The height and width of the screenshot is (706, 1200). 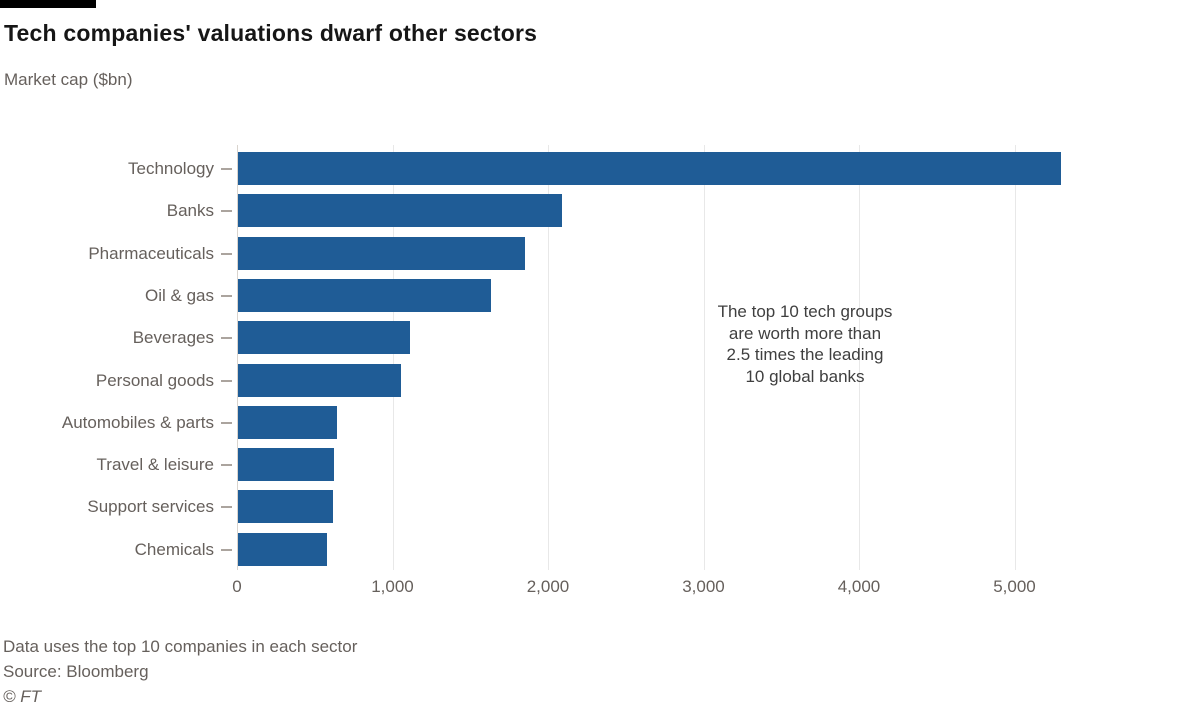 I want to click on chart-subtitle: Market cap ($bn), so click(x=68, y=79).